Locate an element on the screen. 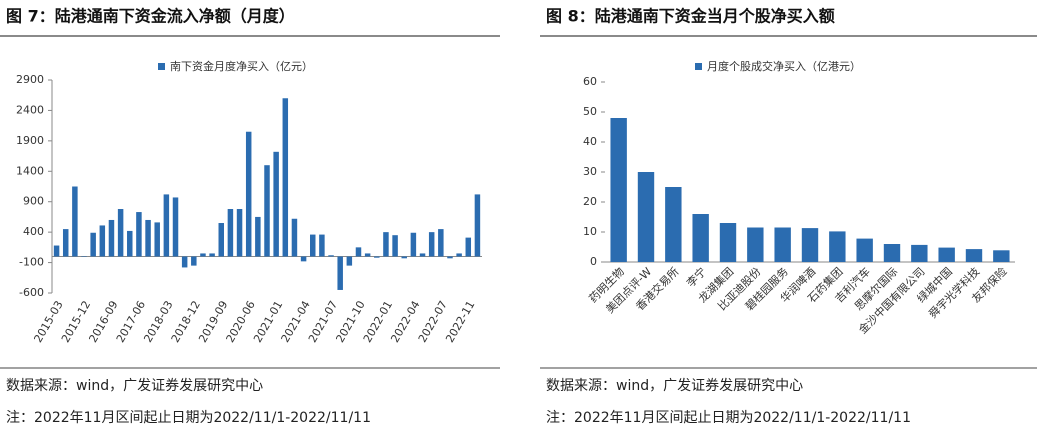  y-tick-label: 40 is located at coordinates (590, 141).